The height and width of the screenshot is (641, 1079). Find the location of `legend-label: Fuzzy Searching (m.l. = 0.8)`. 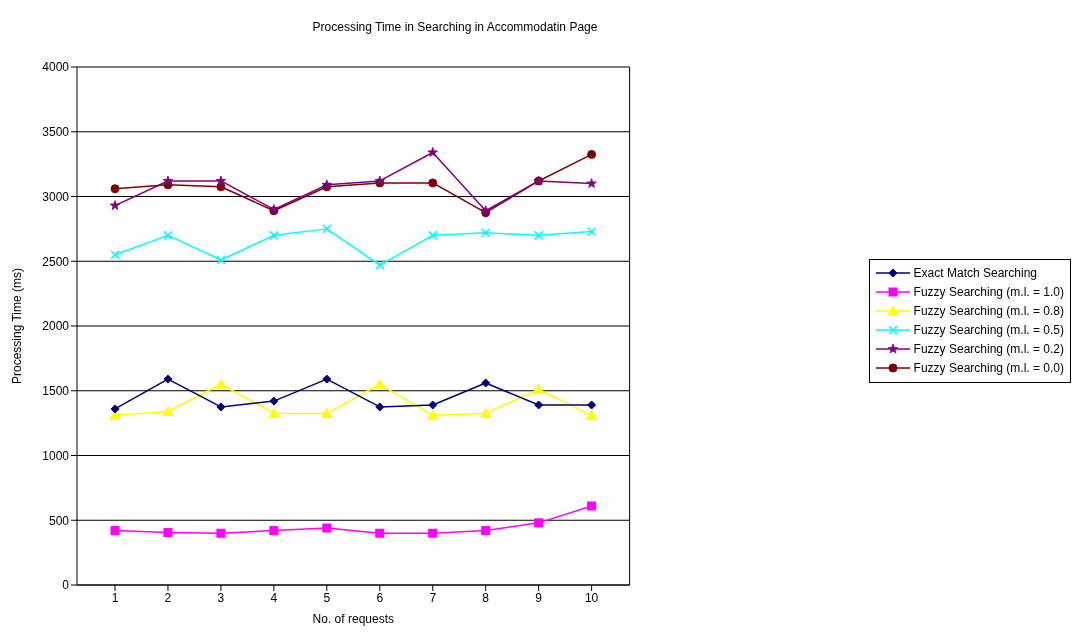

legend-label: Fuzzy Searching (m.l. = 0.8) is located at coordinates (988, 311).